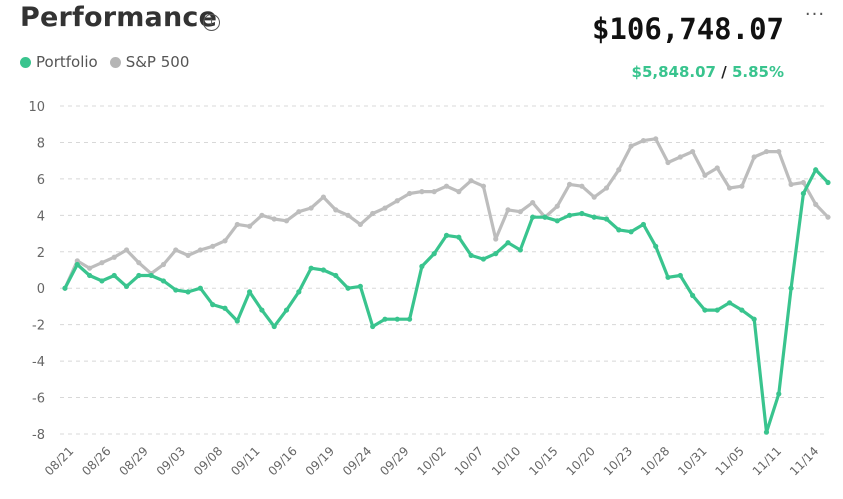  Describe the element at coordinates (119, 17) in the screenshot. I see `page-title: Performance` at that location.